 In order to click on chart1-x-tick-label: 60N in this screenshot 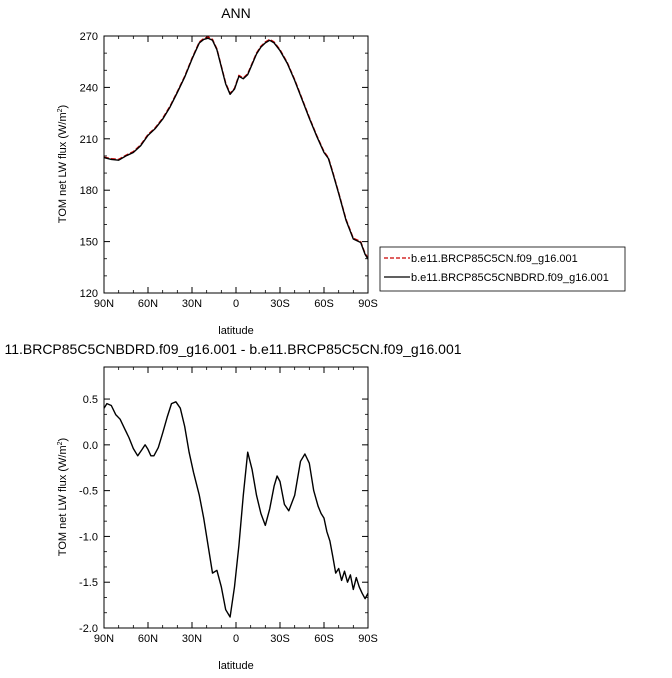, I will do `click(148, 304)`.